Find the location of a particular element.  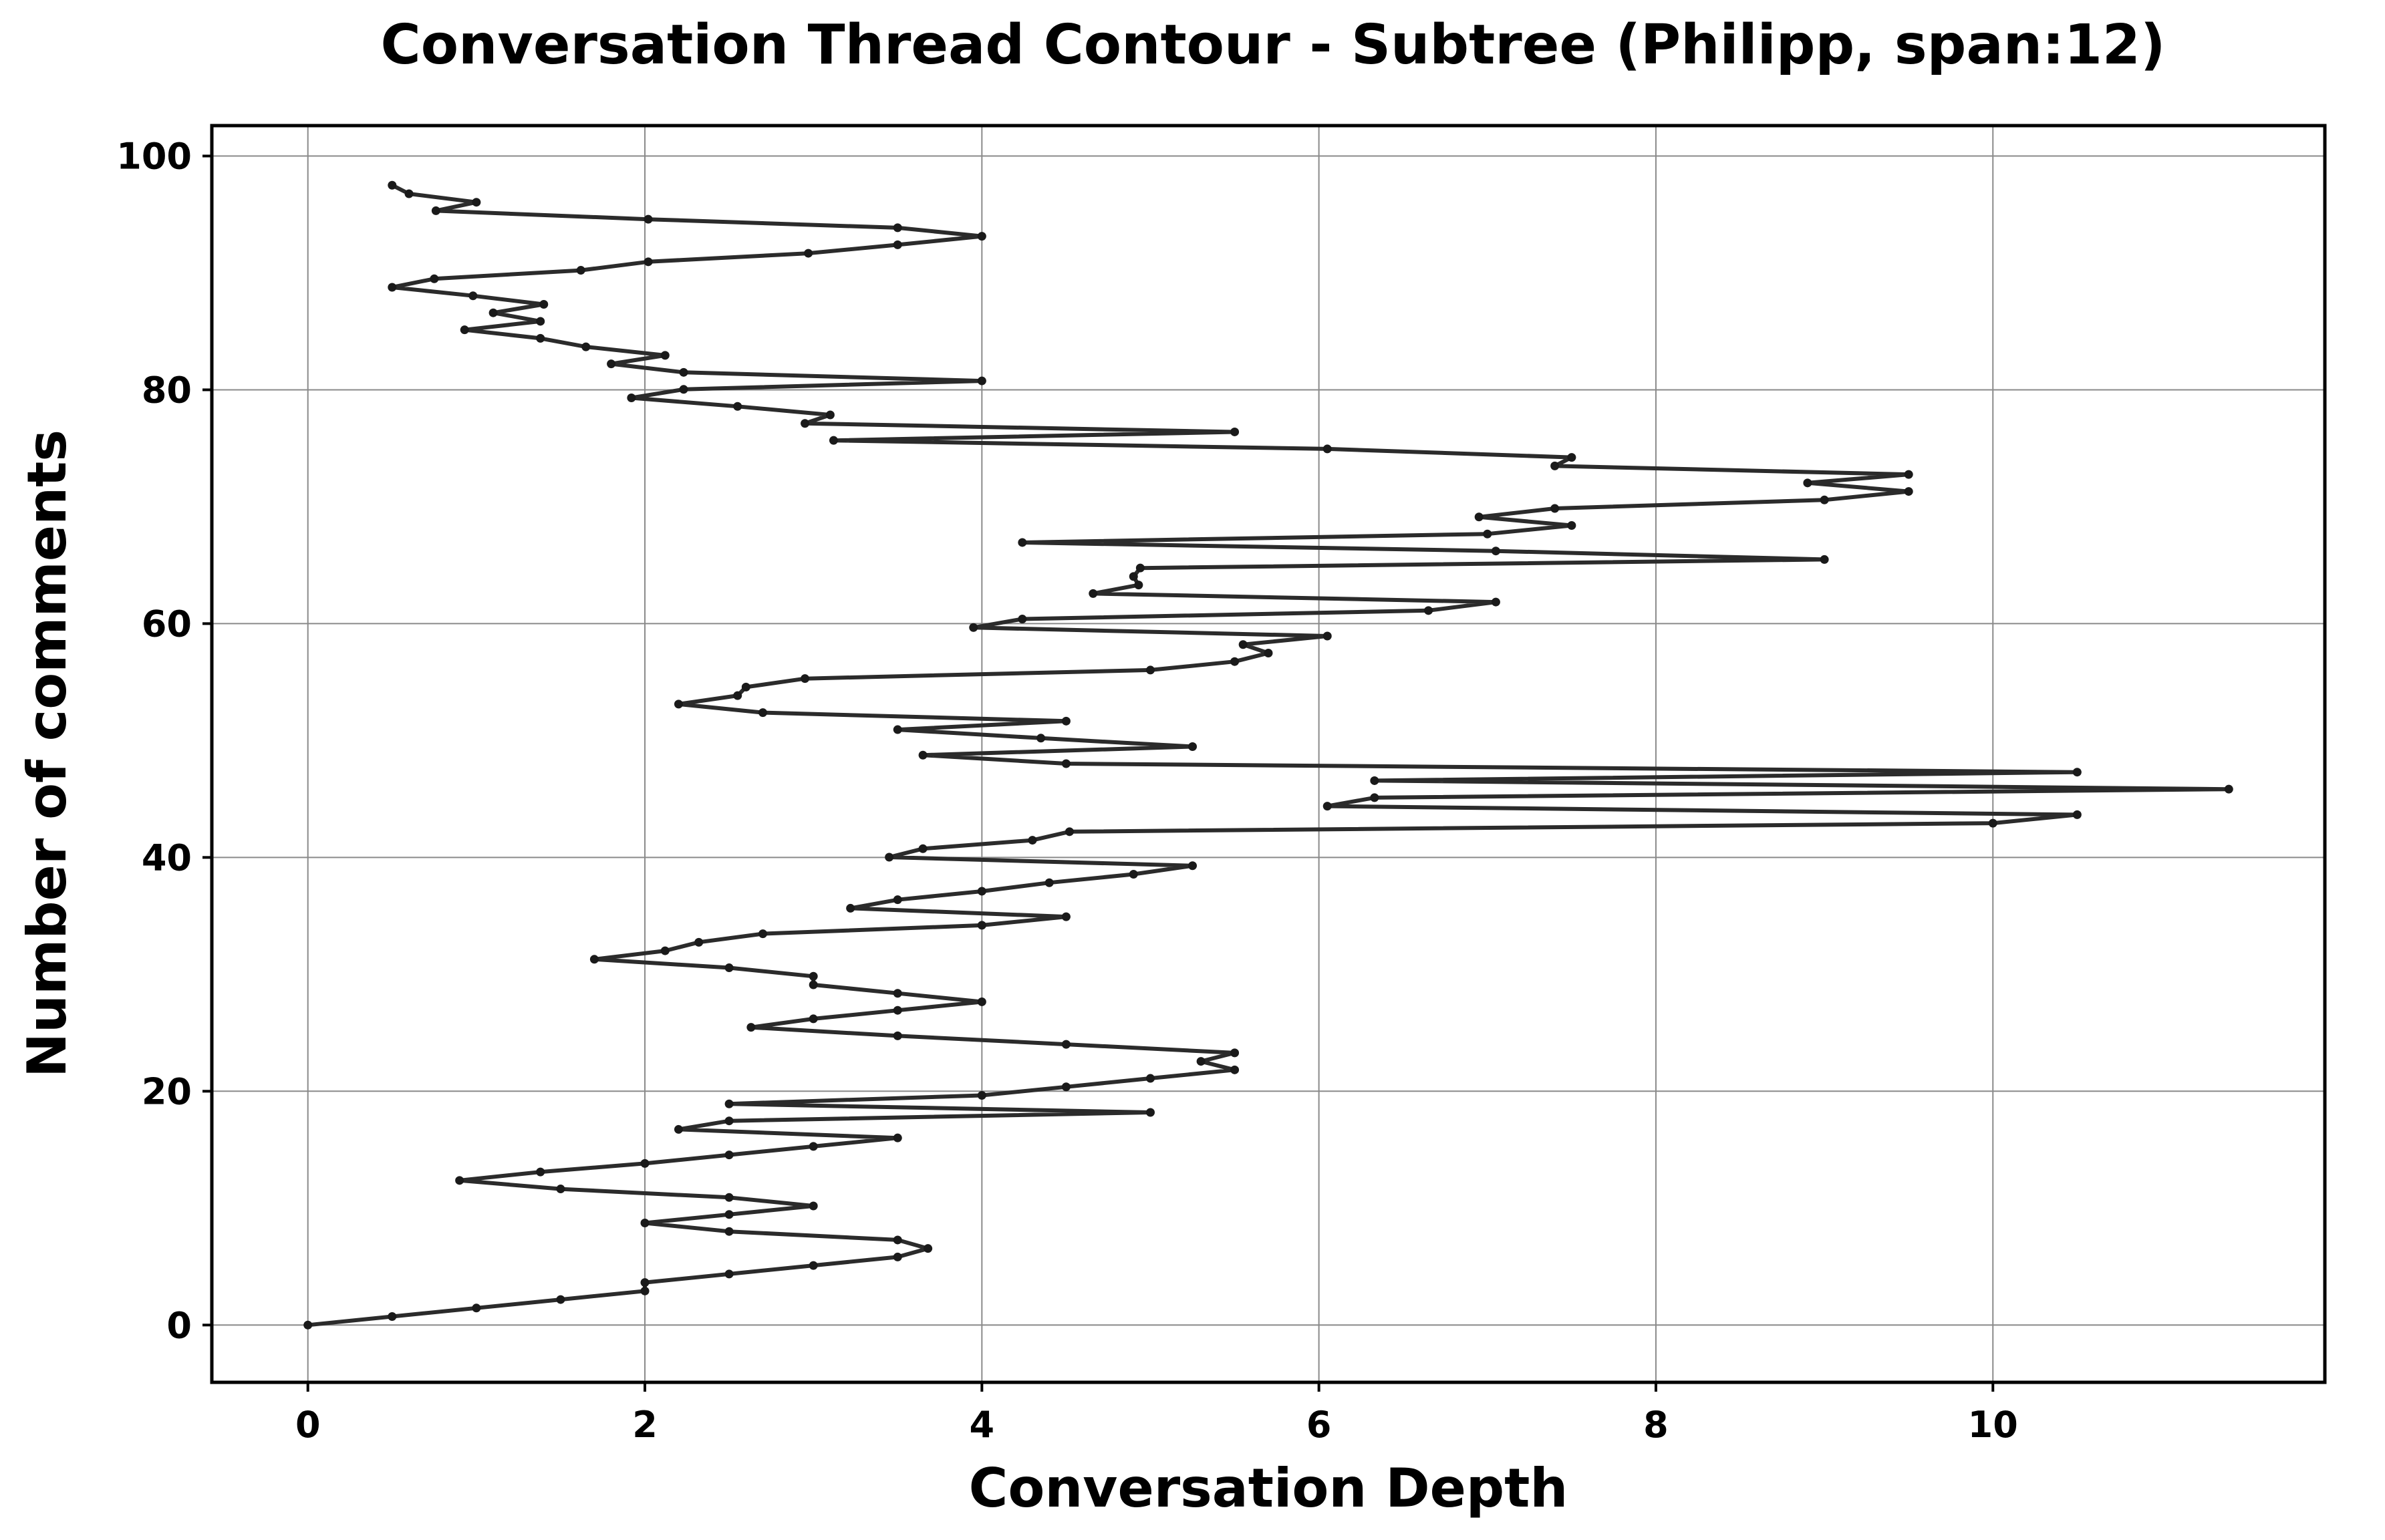

x-tick-label: 10 is located at coordinates (1993, 1425).